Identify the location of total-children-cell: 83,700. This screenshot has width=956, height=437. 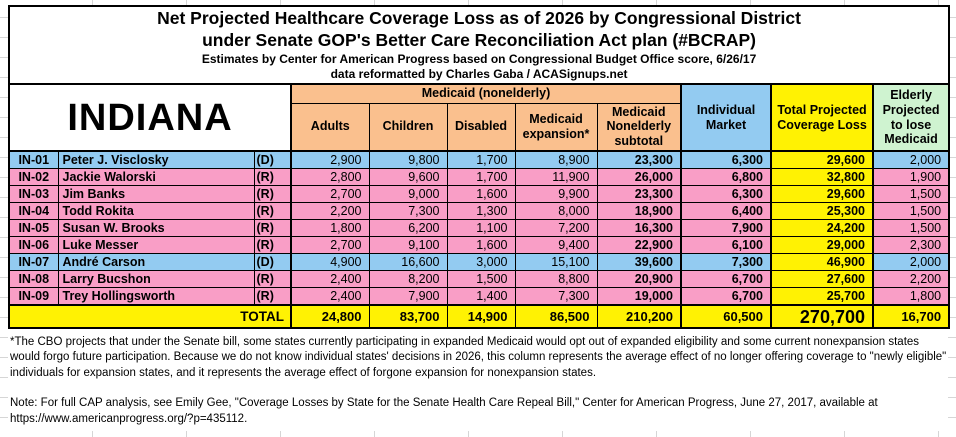
(408, 316).